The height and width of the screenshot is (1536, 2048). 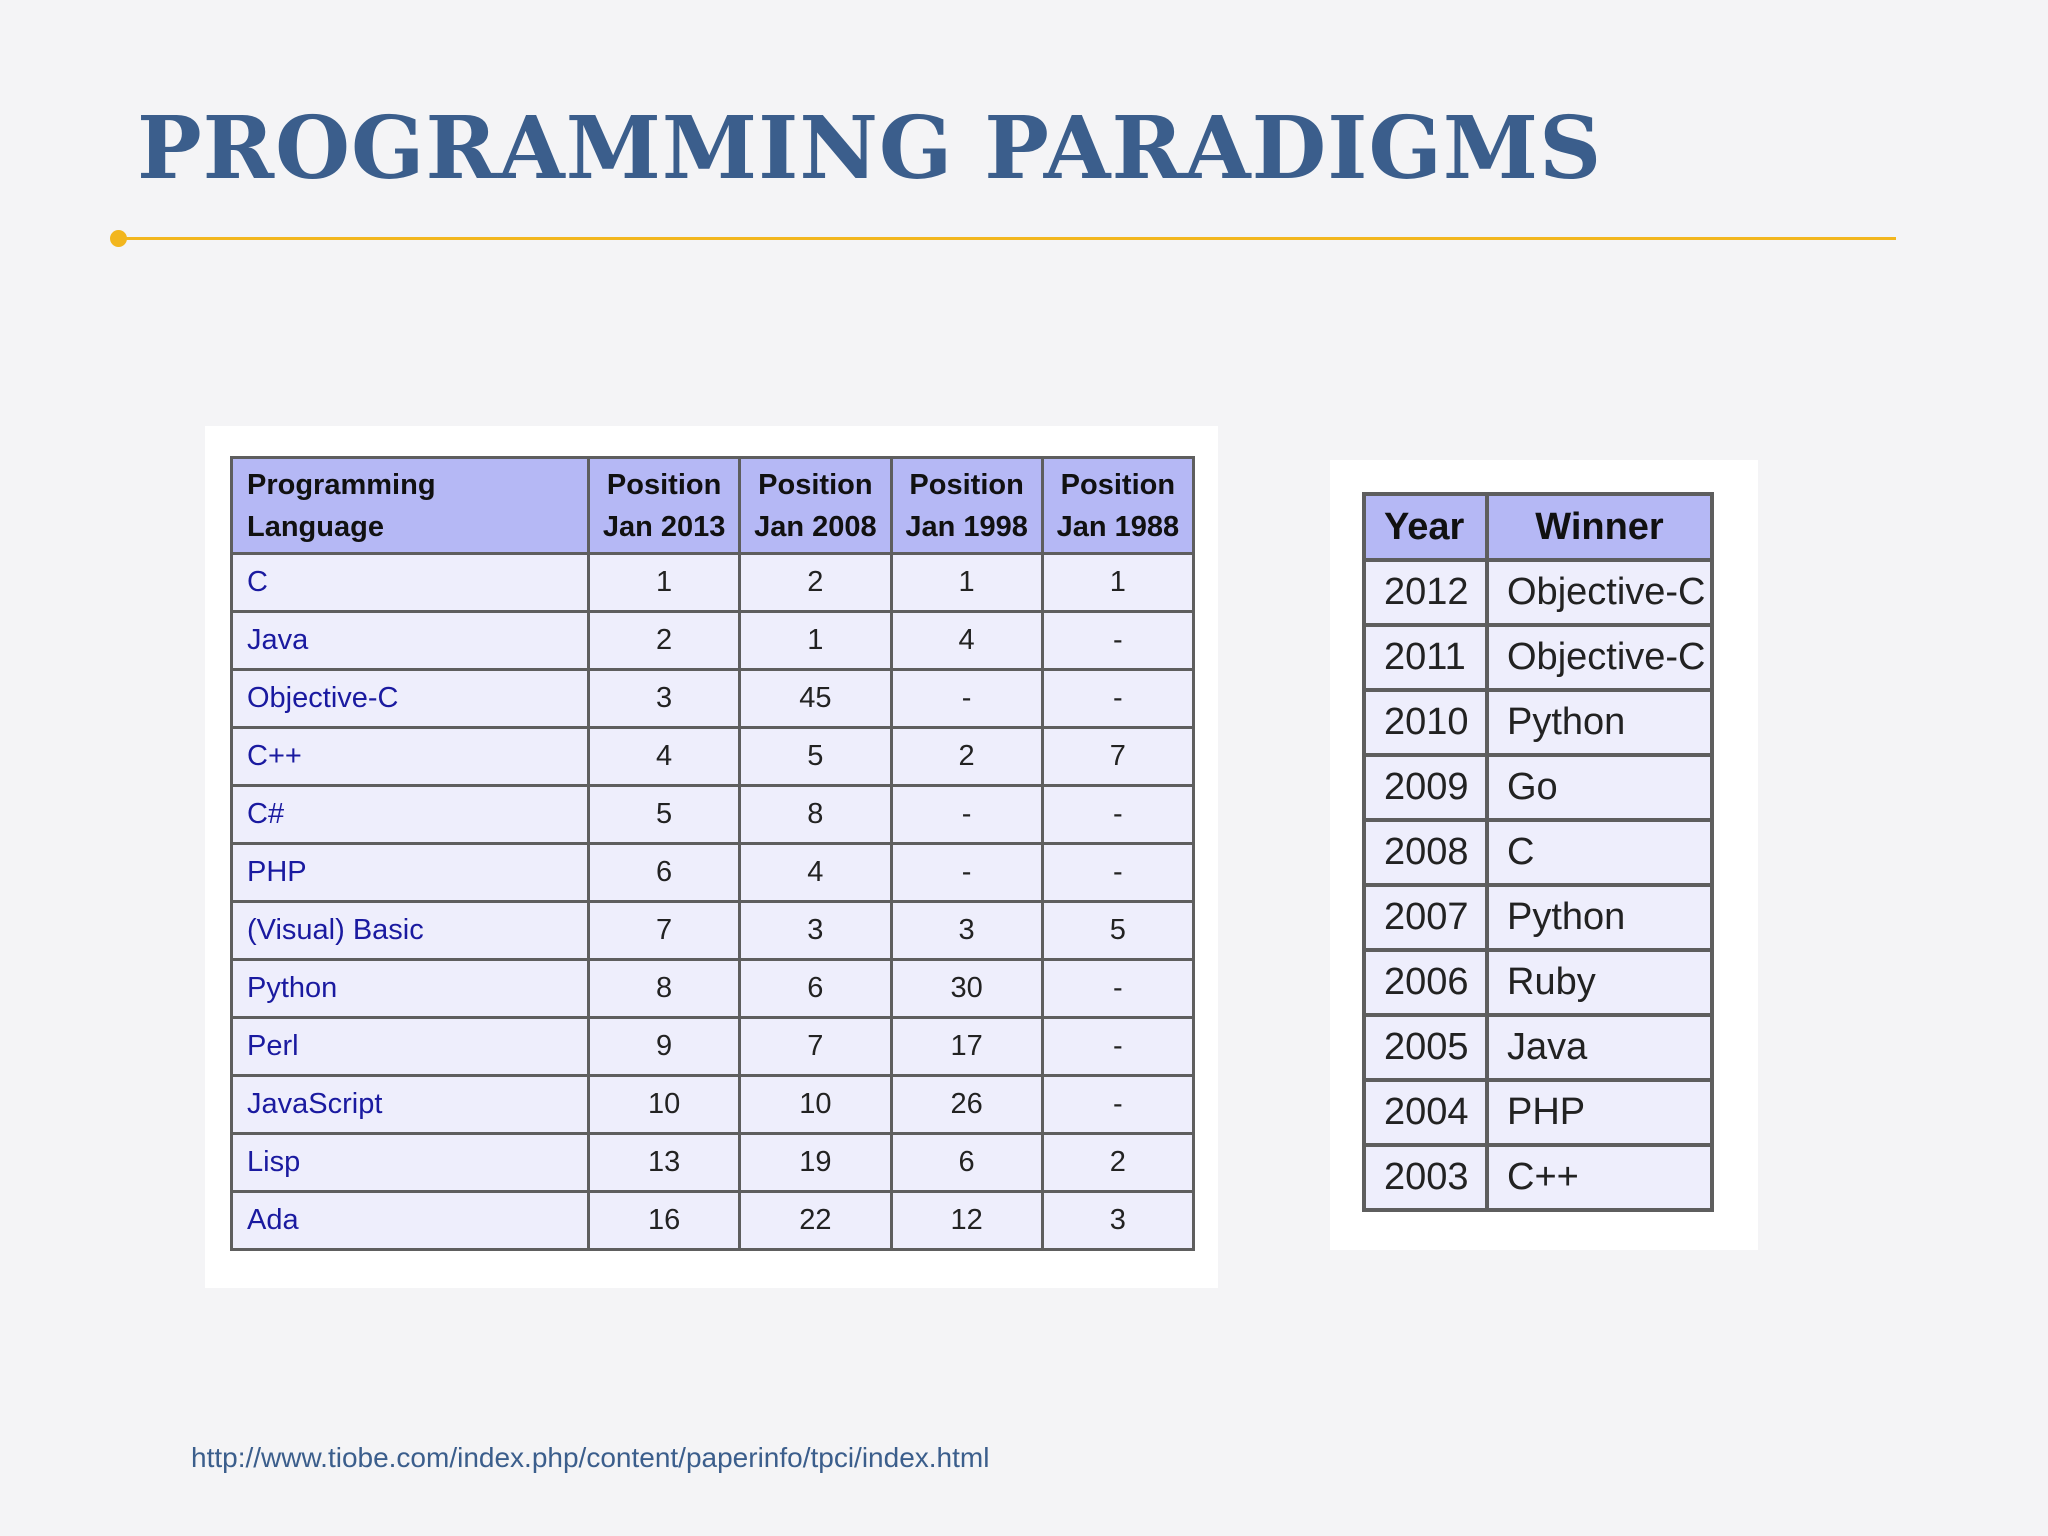 I want to click on table-row: 2011 Objective-C, so click(x=1538, y=657).